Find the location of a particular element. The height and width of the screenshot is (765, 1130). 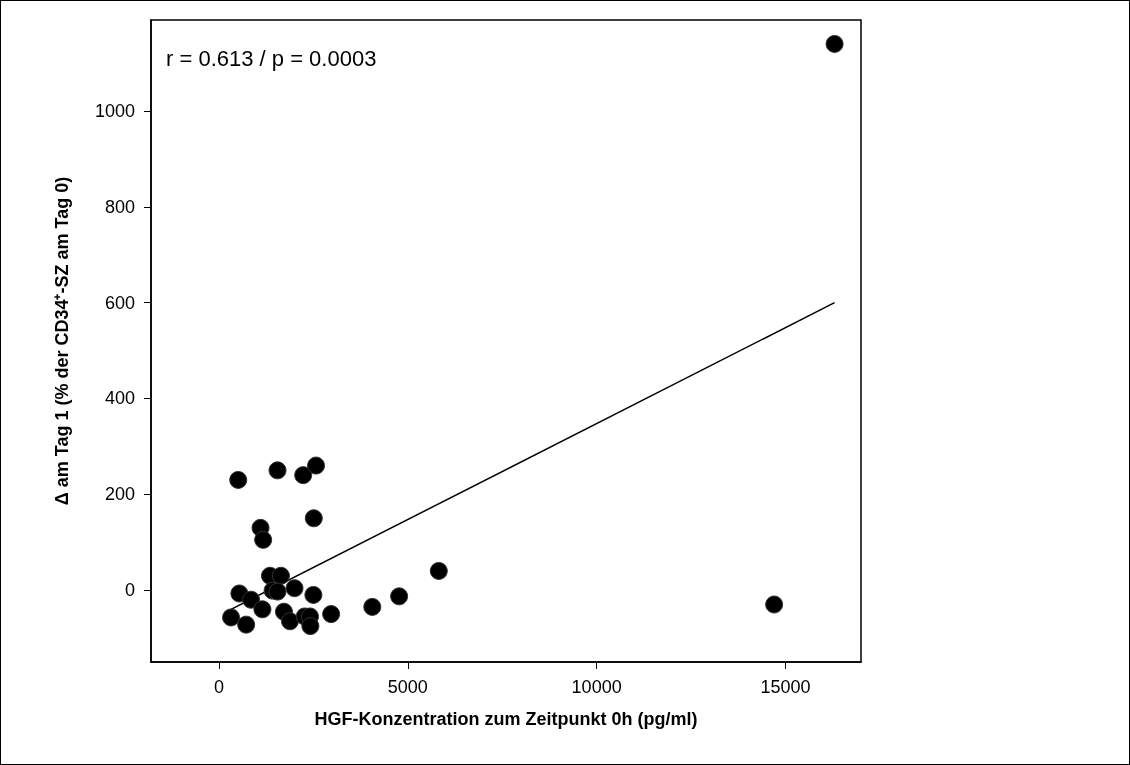

y-tick-label: 200 is located at coordinates (119, 494).